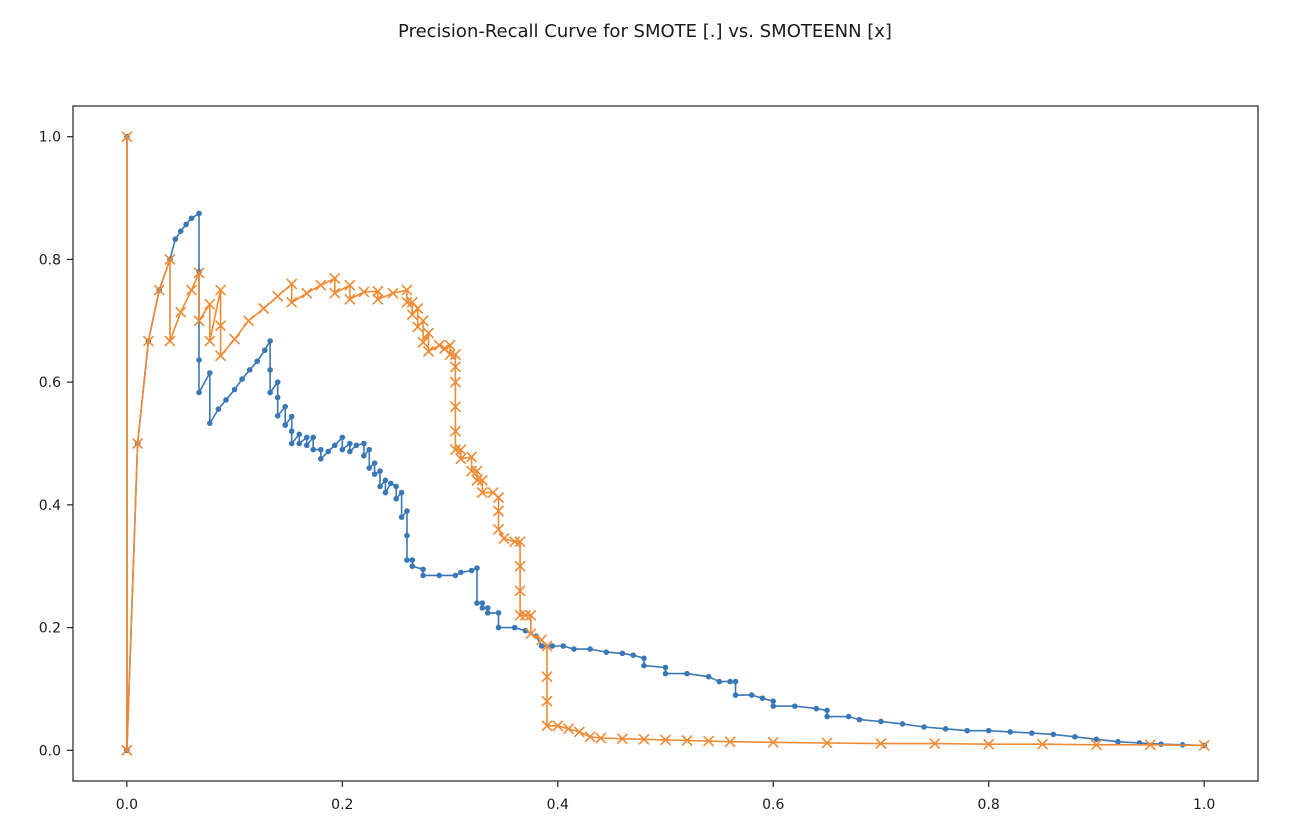 The height and width of the screenshot is (834, 1290). Describe the element at coordinates (127, 805) in the screenshot. I see `x-tick-label: 0.0` at that location.